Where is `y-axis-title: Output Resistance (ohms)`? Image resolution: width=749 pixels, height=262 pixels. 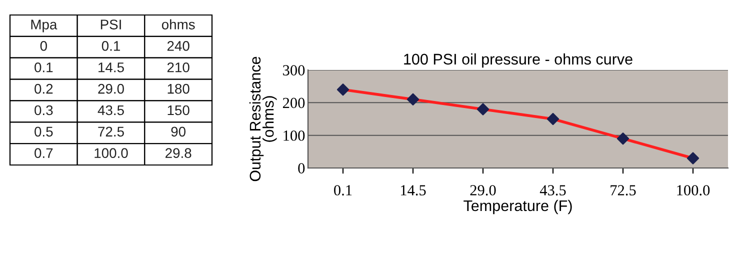
y-axis-title: Output Resistance (ohms) is located at coordinates (263, 119).